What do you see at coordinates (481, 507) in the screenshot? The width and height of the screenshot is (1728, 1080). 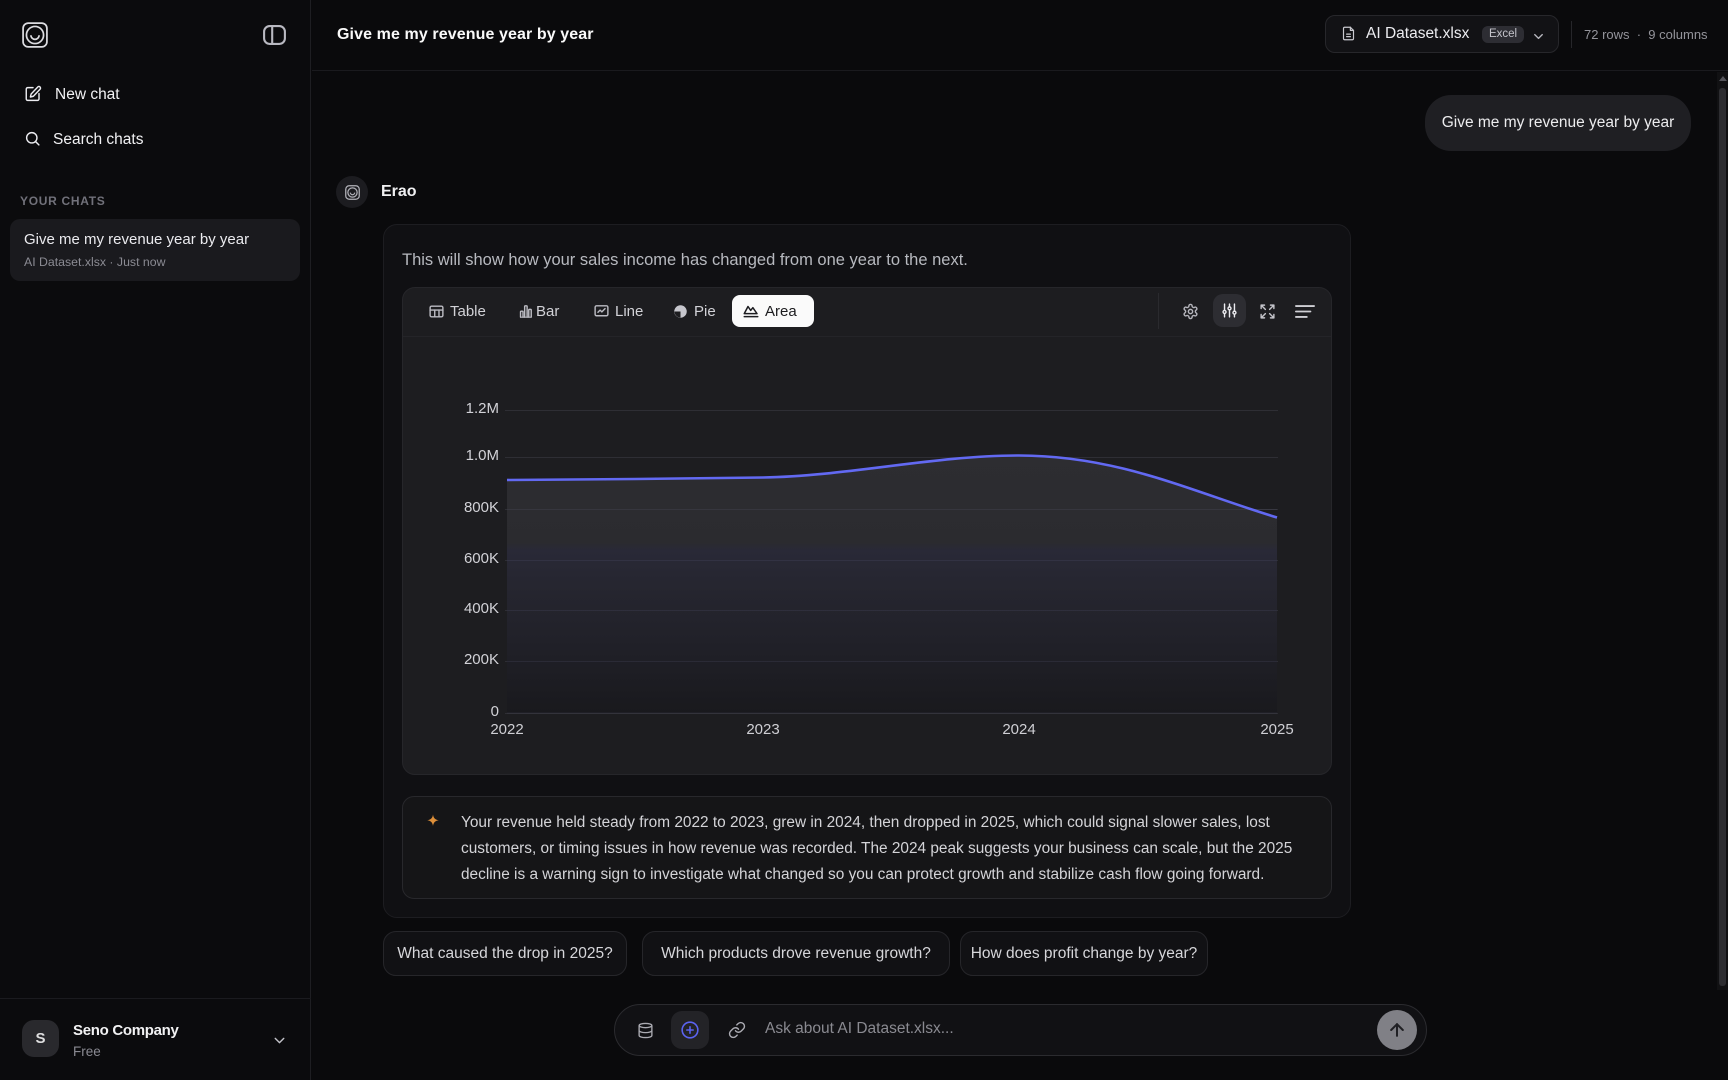 I see `svg-text: 800K` at bounding box center [481, 507].